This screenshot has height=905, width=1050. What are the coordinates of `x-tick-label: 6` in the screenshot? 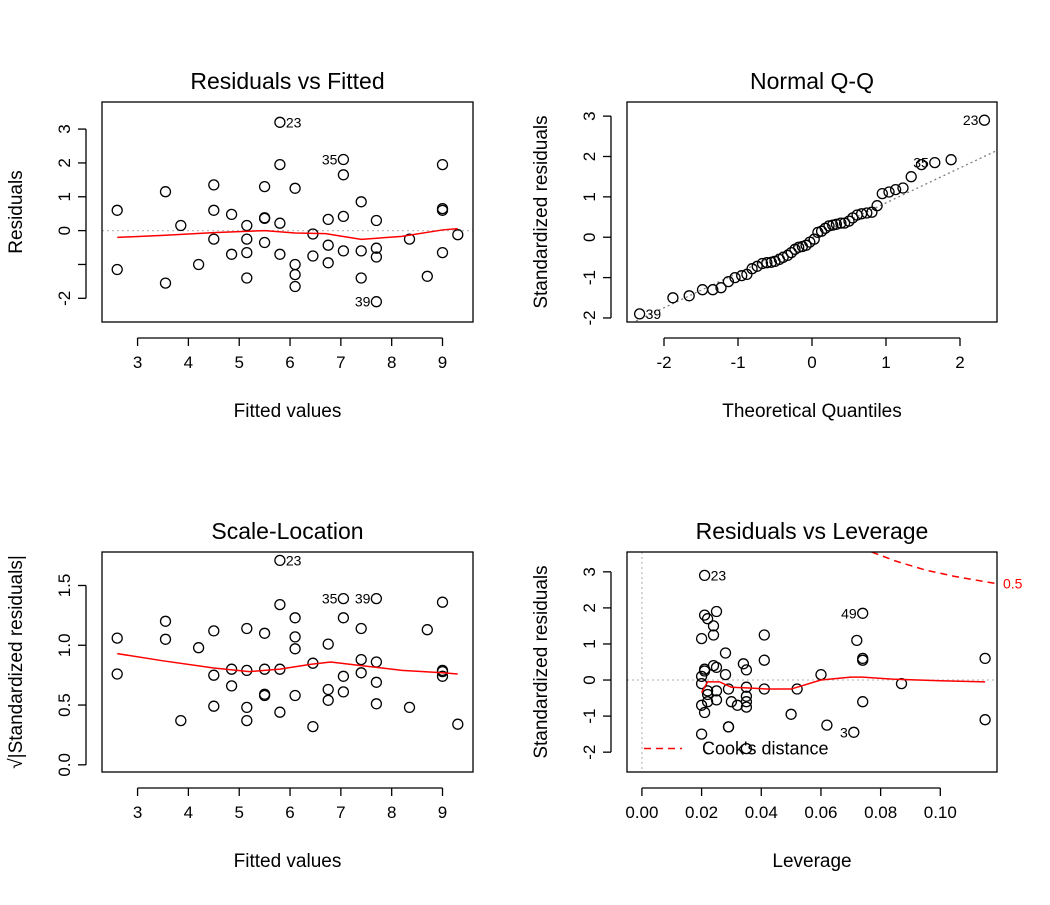 It's located at (289, 812).